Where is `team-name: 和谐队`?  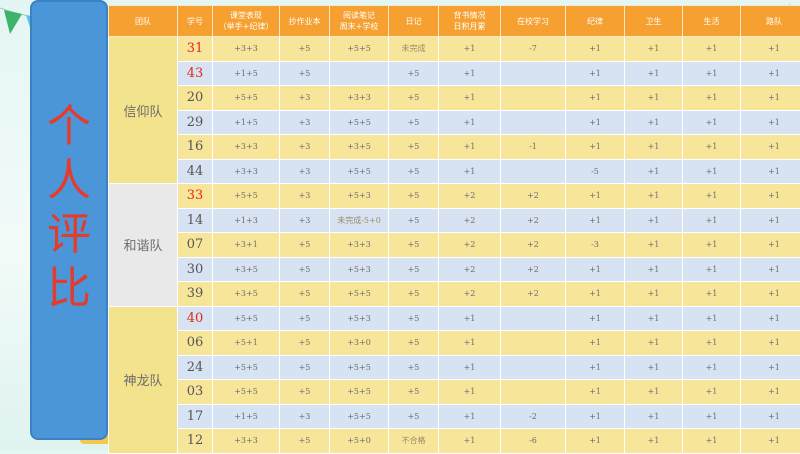 team-name: 和谐队 is located at coordinates (143, 245).